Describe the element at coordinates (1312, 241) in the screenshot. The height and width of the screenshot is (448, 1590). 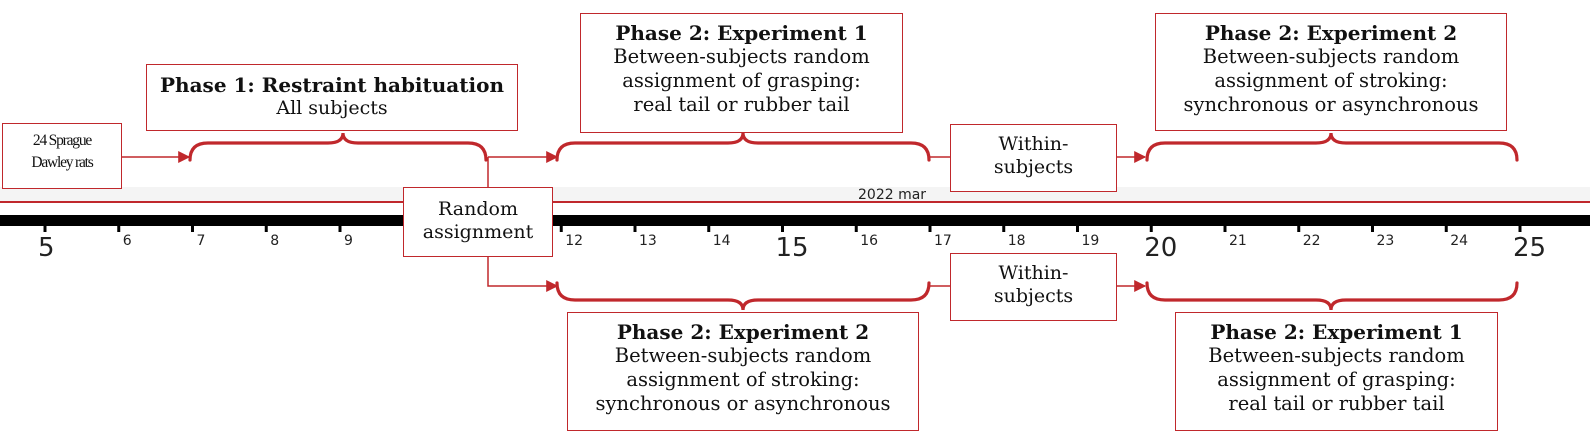
I see `timeline-tick-label: 22` at that location.